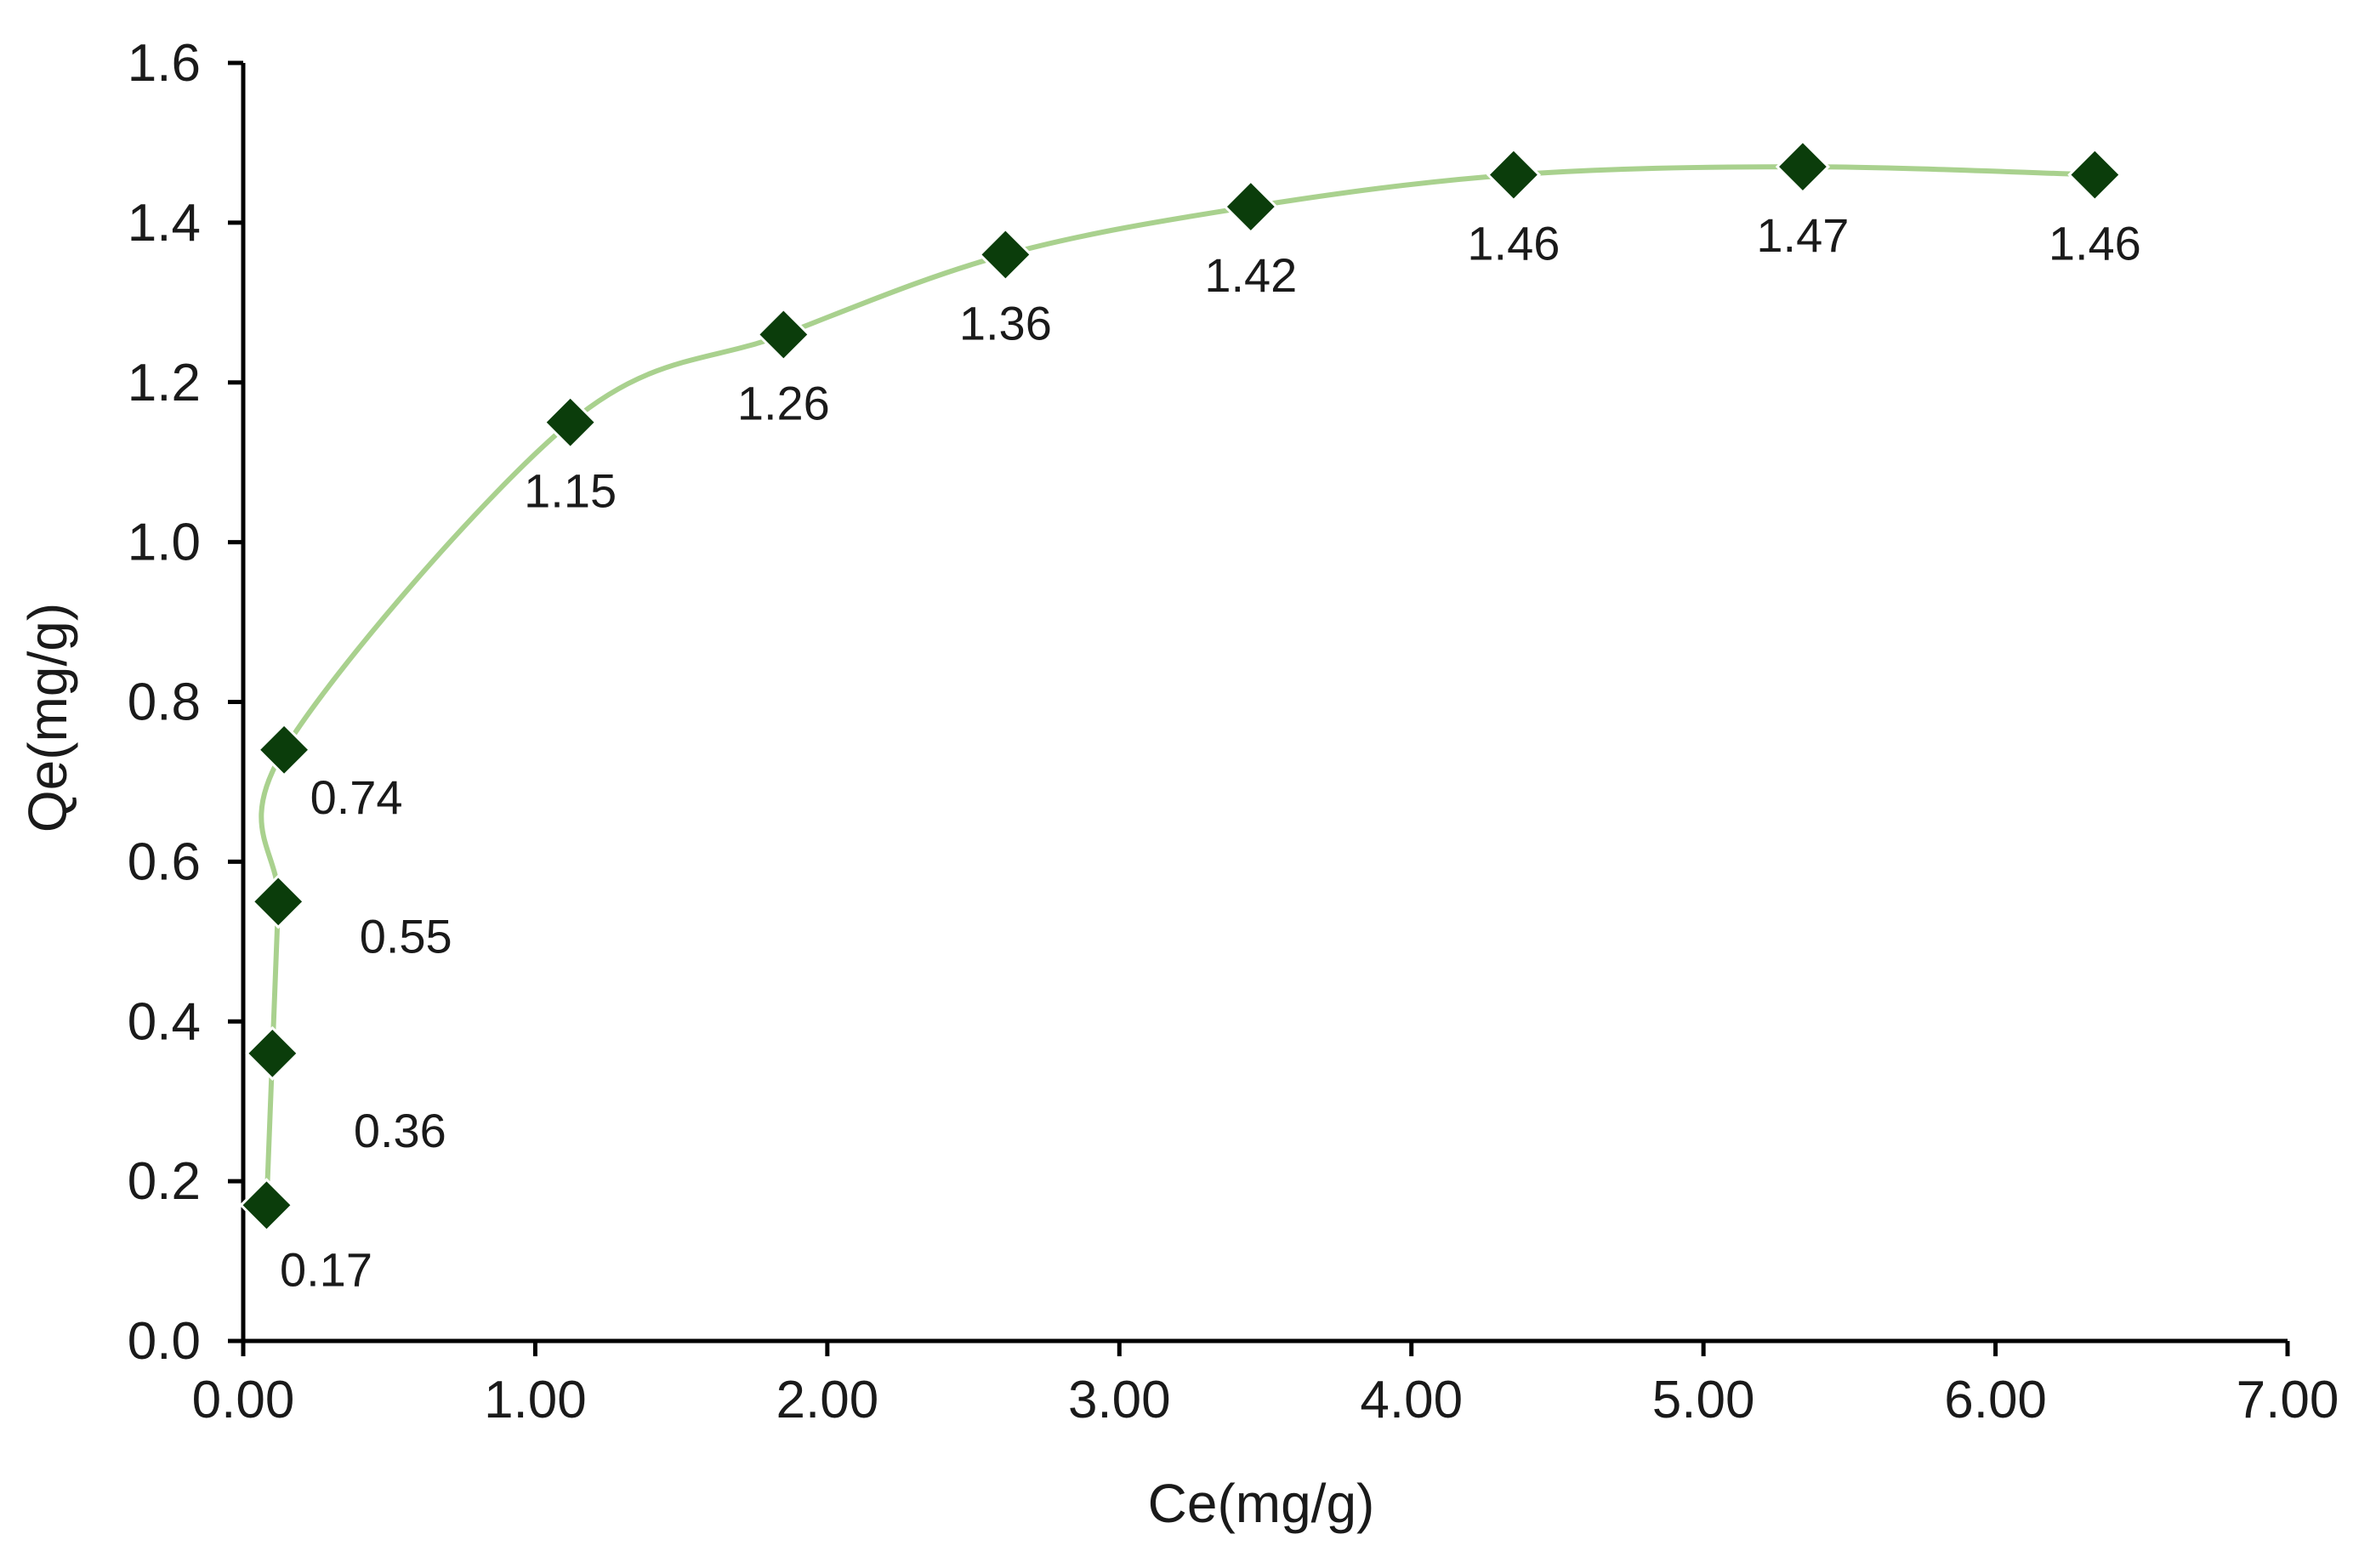 This screenshot has height=1568, width=2359. Describe the element at coordinates (406, 936) in the screenshot. I see `data-label: 0.55` at that location.